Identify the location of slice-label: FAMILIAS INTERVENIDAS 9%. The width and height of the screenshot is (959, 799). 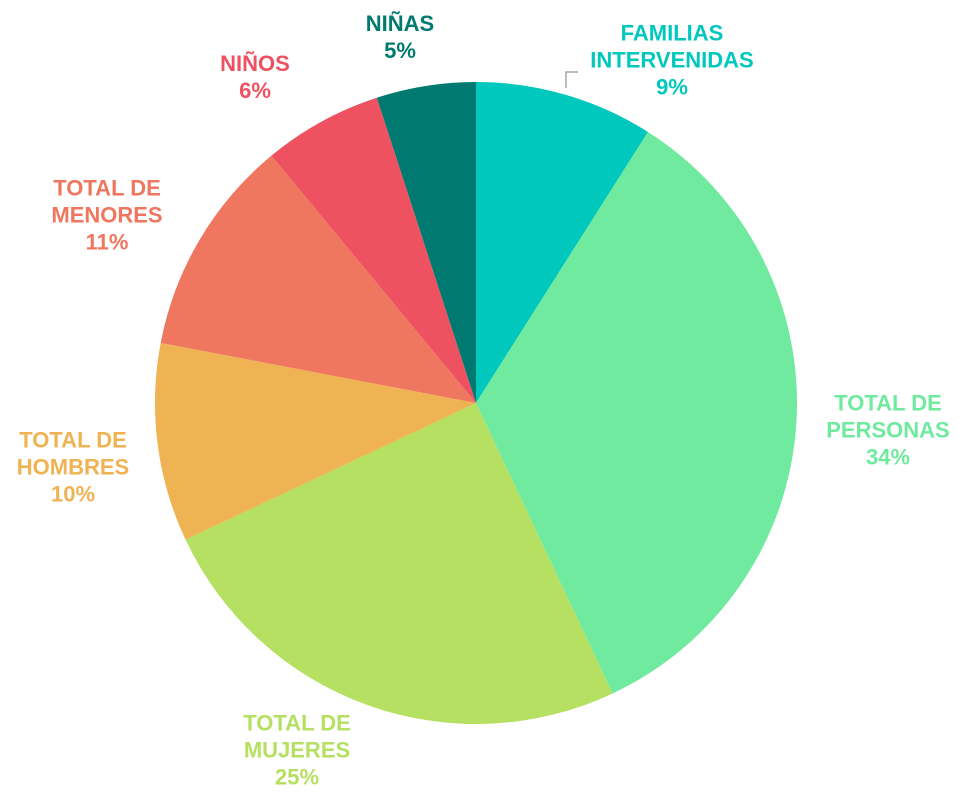
(672, 60).